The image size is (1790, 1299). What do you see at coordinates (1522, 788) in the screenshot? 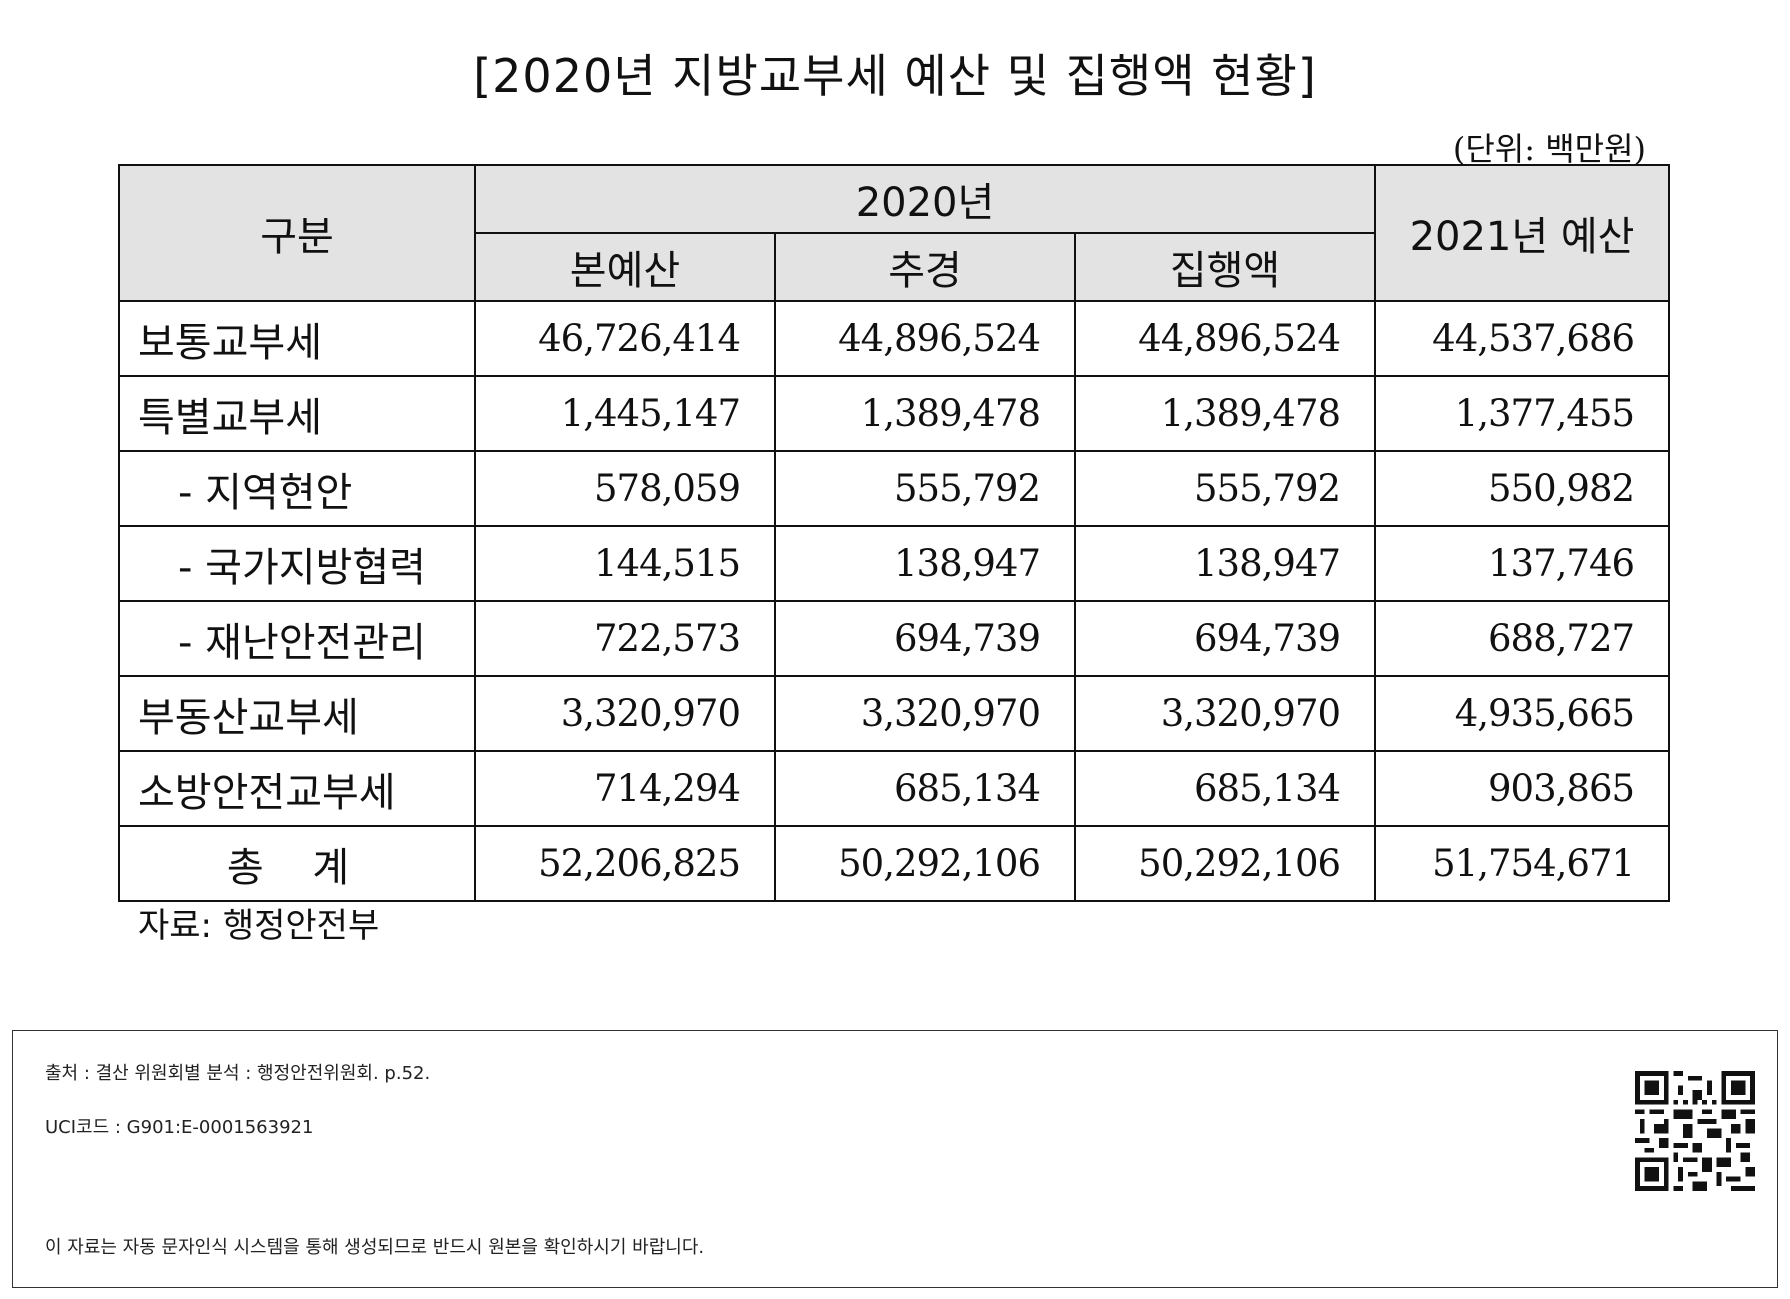
I see `value-cell: 903,865` at bounding box center [1522, 788].